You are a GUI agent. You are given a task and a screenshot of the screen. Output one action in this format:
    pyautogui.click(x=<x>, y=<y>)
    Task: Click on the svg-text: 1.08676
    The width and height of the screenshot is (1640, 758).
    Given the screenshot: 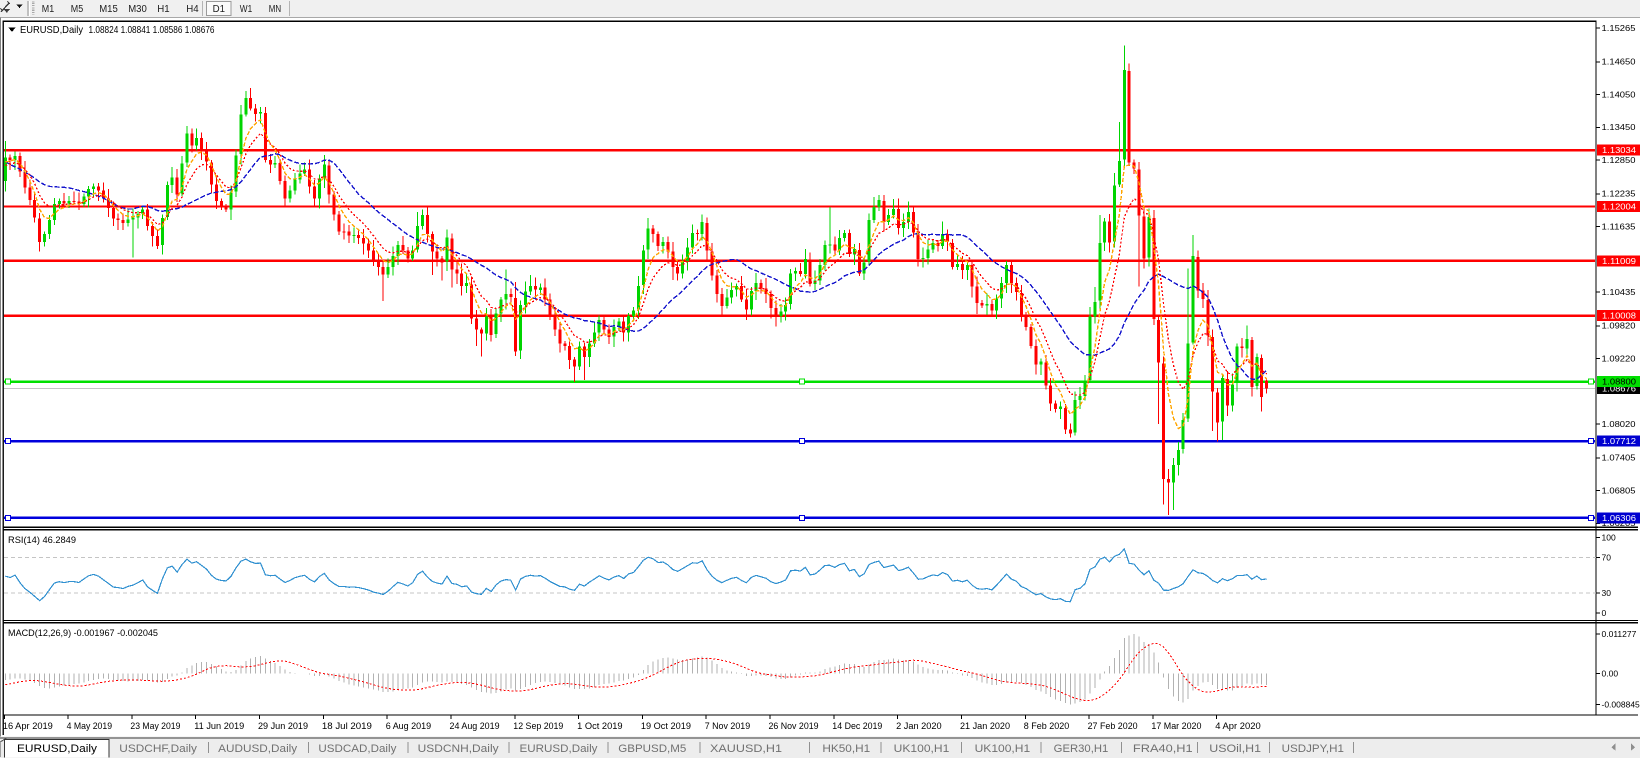 What is the action you would take?
    pyautogui.click(x=1619, y=388)
    